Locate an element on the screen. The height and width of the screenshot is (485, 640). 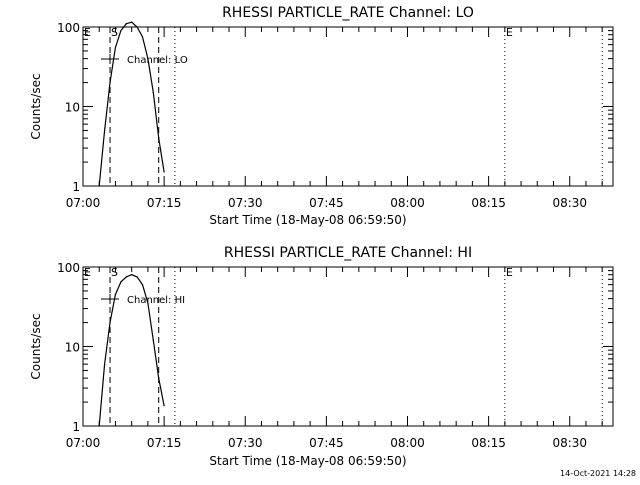
legend-label: Channel: LO is located at coordinates (157, 60).